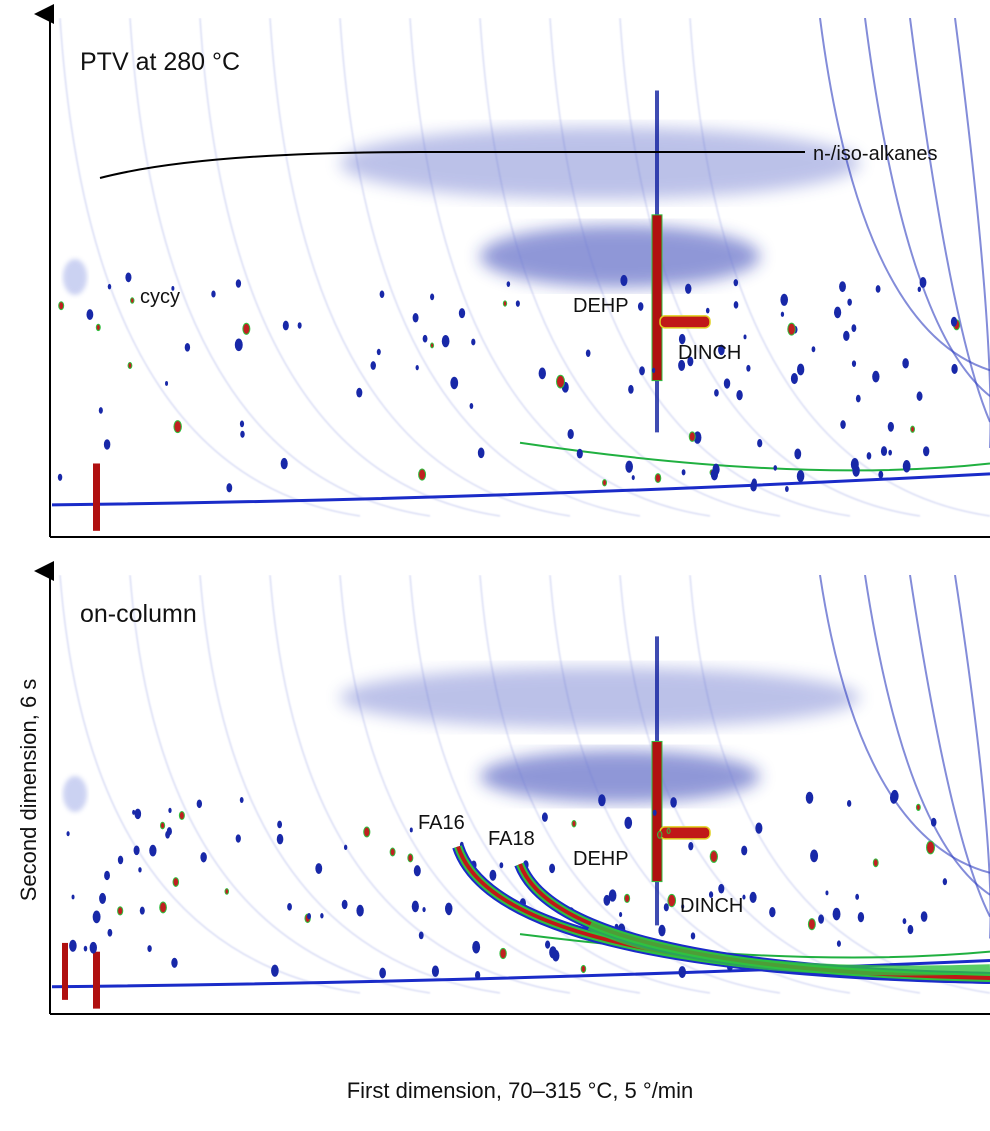 This screenshot has height=1131, width=990. Describe the element at coordinates (520, 1090) in the screenshot. I see `x-axis-label: First dimension, 70–315 °C, 5 °/min` at that location.